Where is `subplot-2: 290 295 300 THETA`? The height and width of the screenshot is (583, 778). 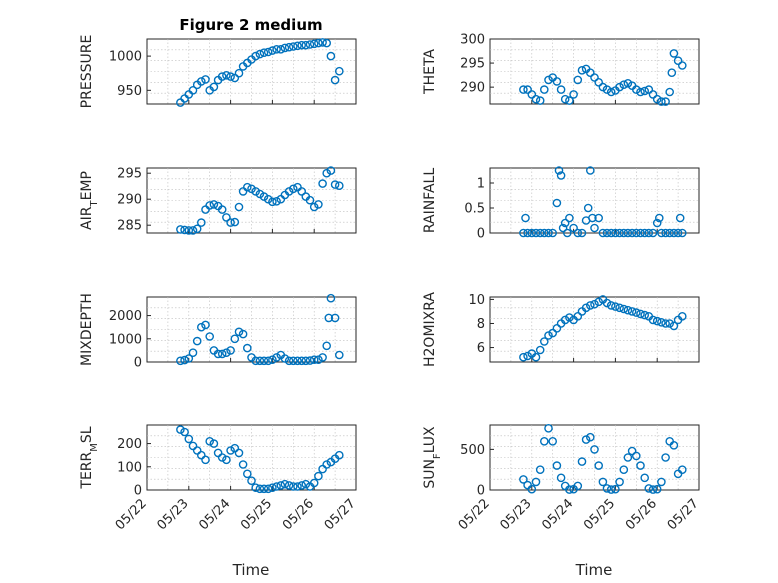
subplot-2: 290 295 300 THETA is located at coordinates (561, 69).